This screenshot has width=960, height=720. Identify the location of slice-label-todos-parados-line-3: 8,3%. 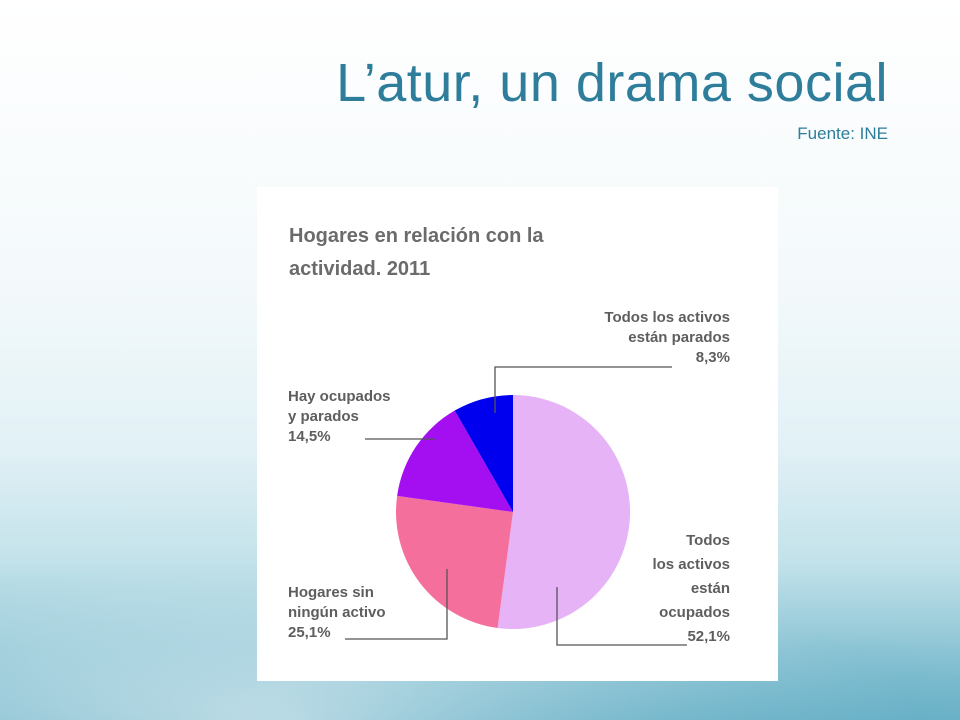
(713, 357).